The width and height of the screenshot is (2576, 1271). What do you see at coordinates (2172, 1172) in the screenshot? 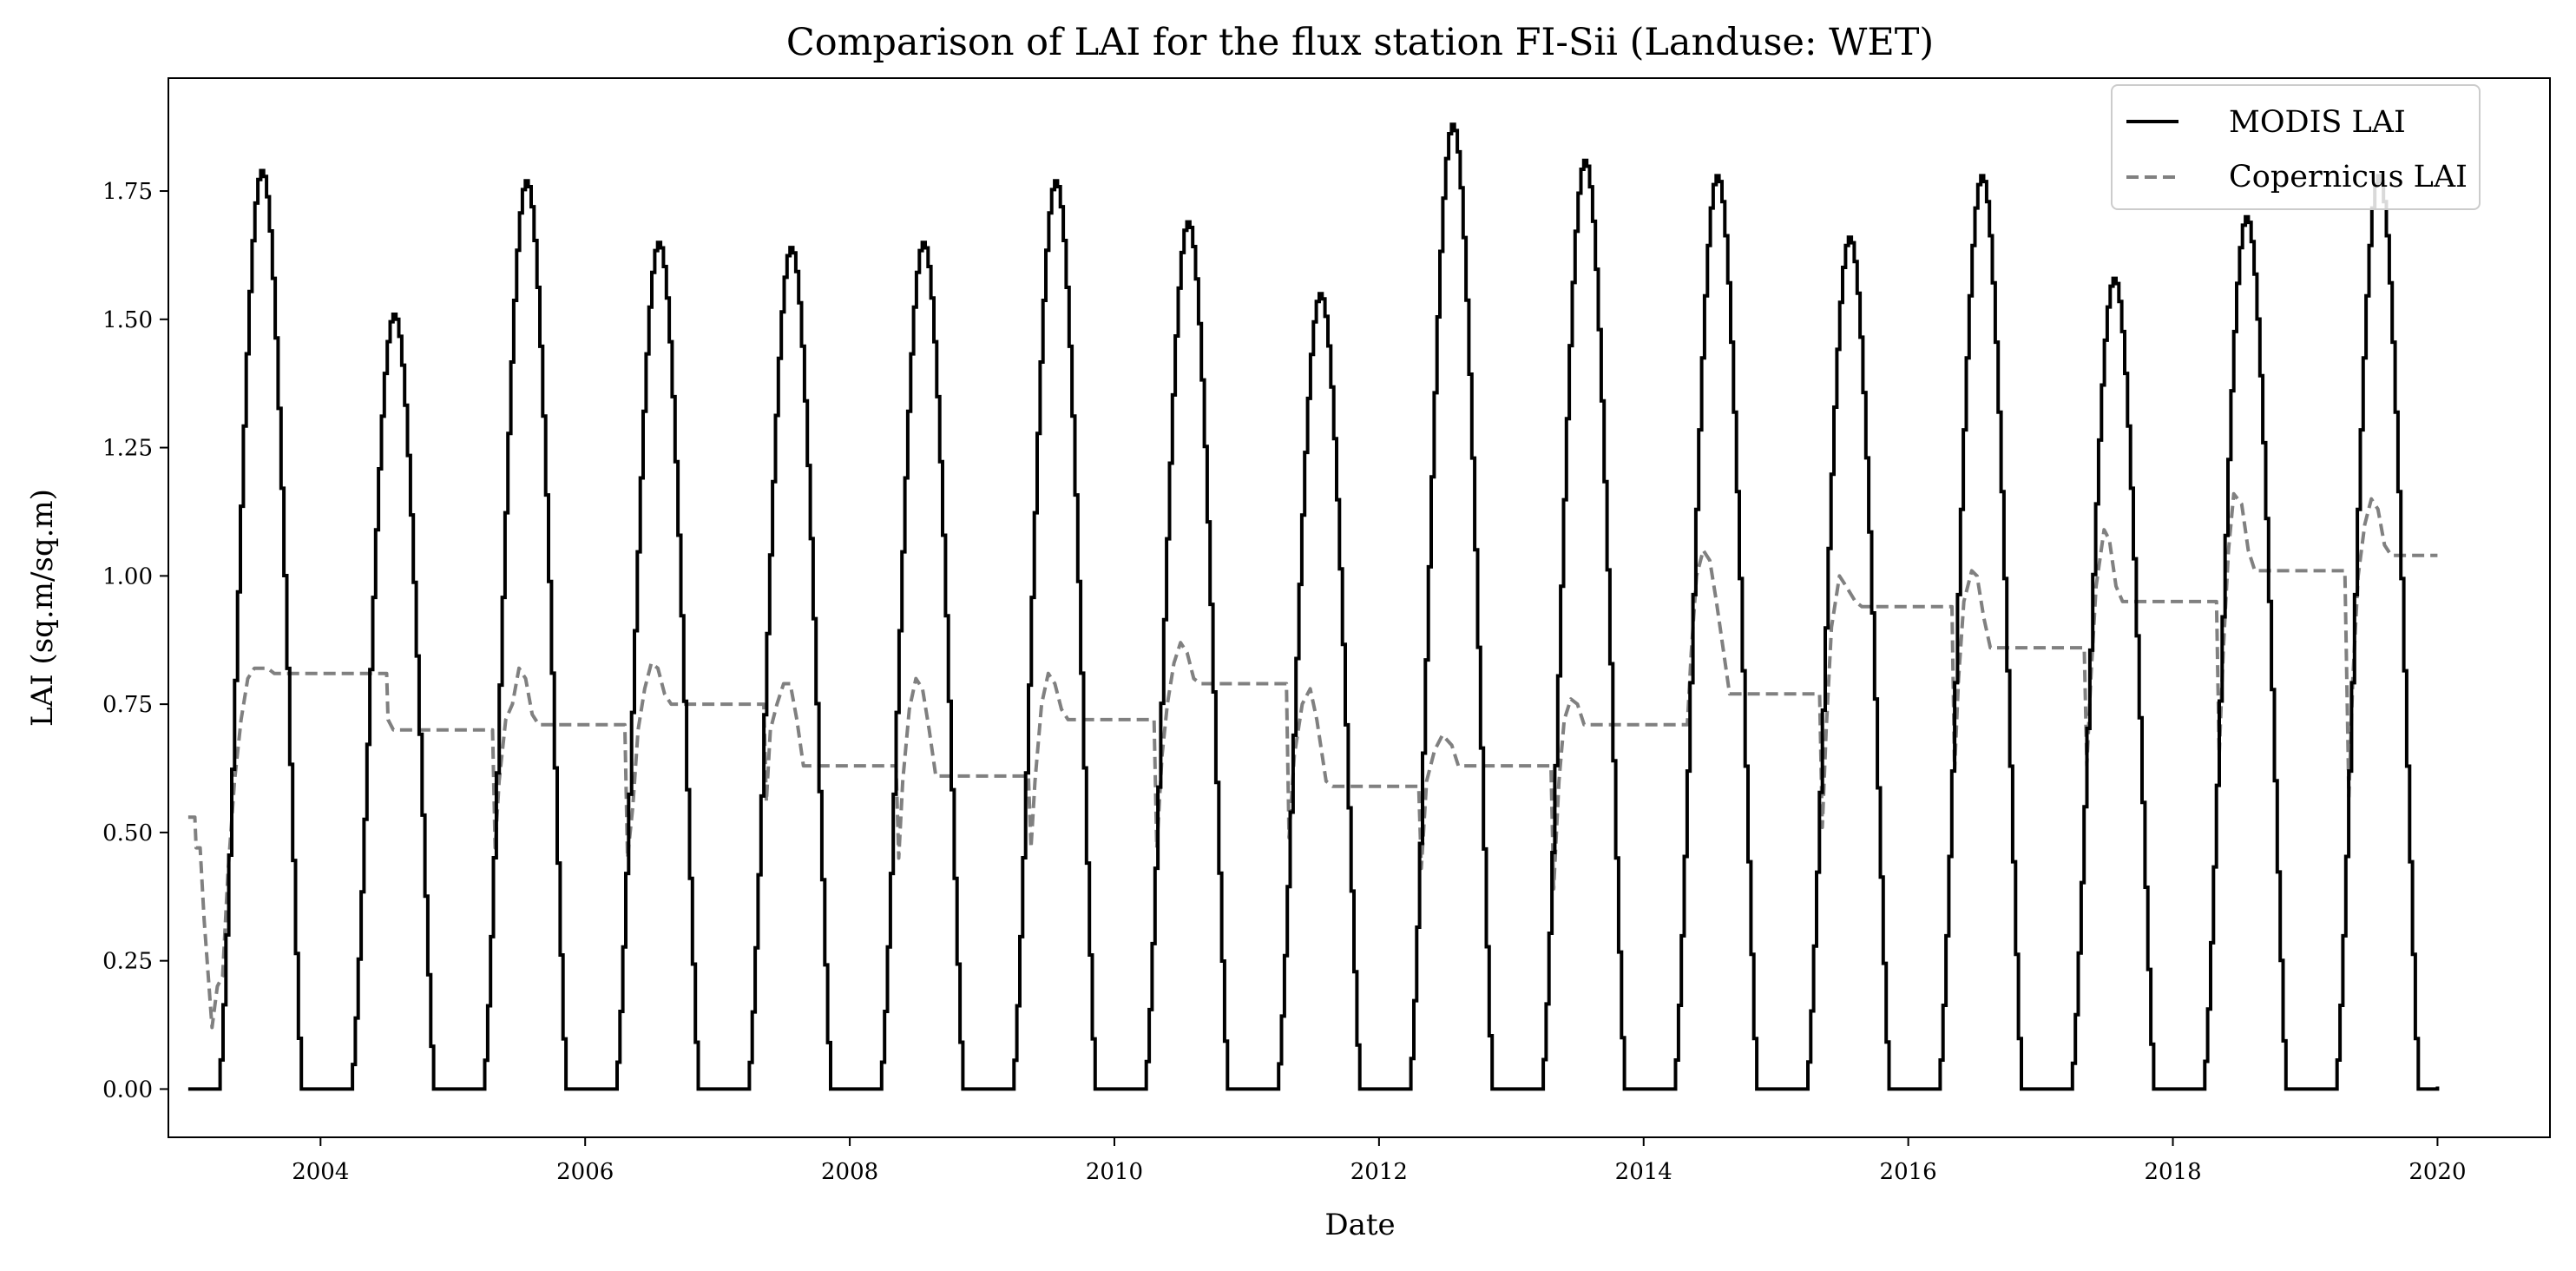
I see `x-tick-label-2018: 2018` at bounding box center [2172, 1172].